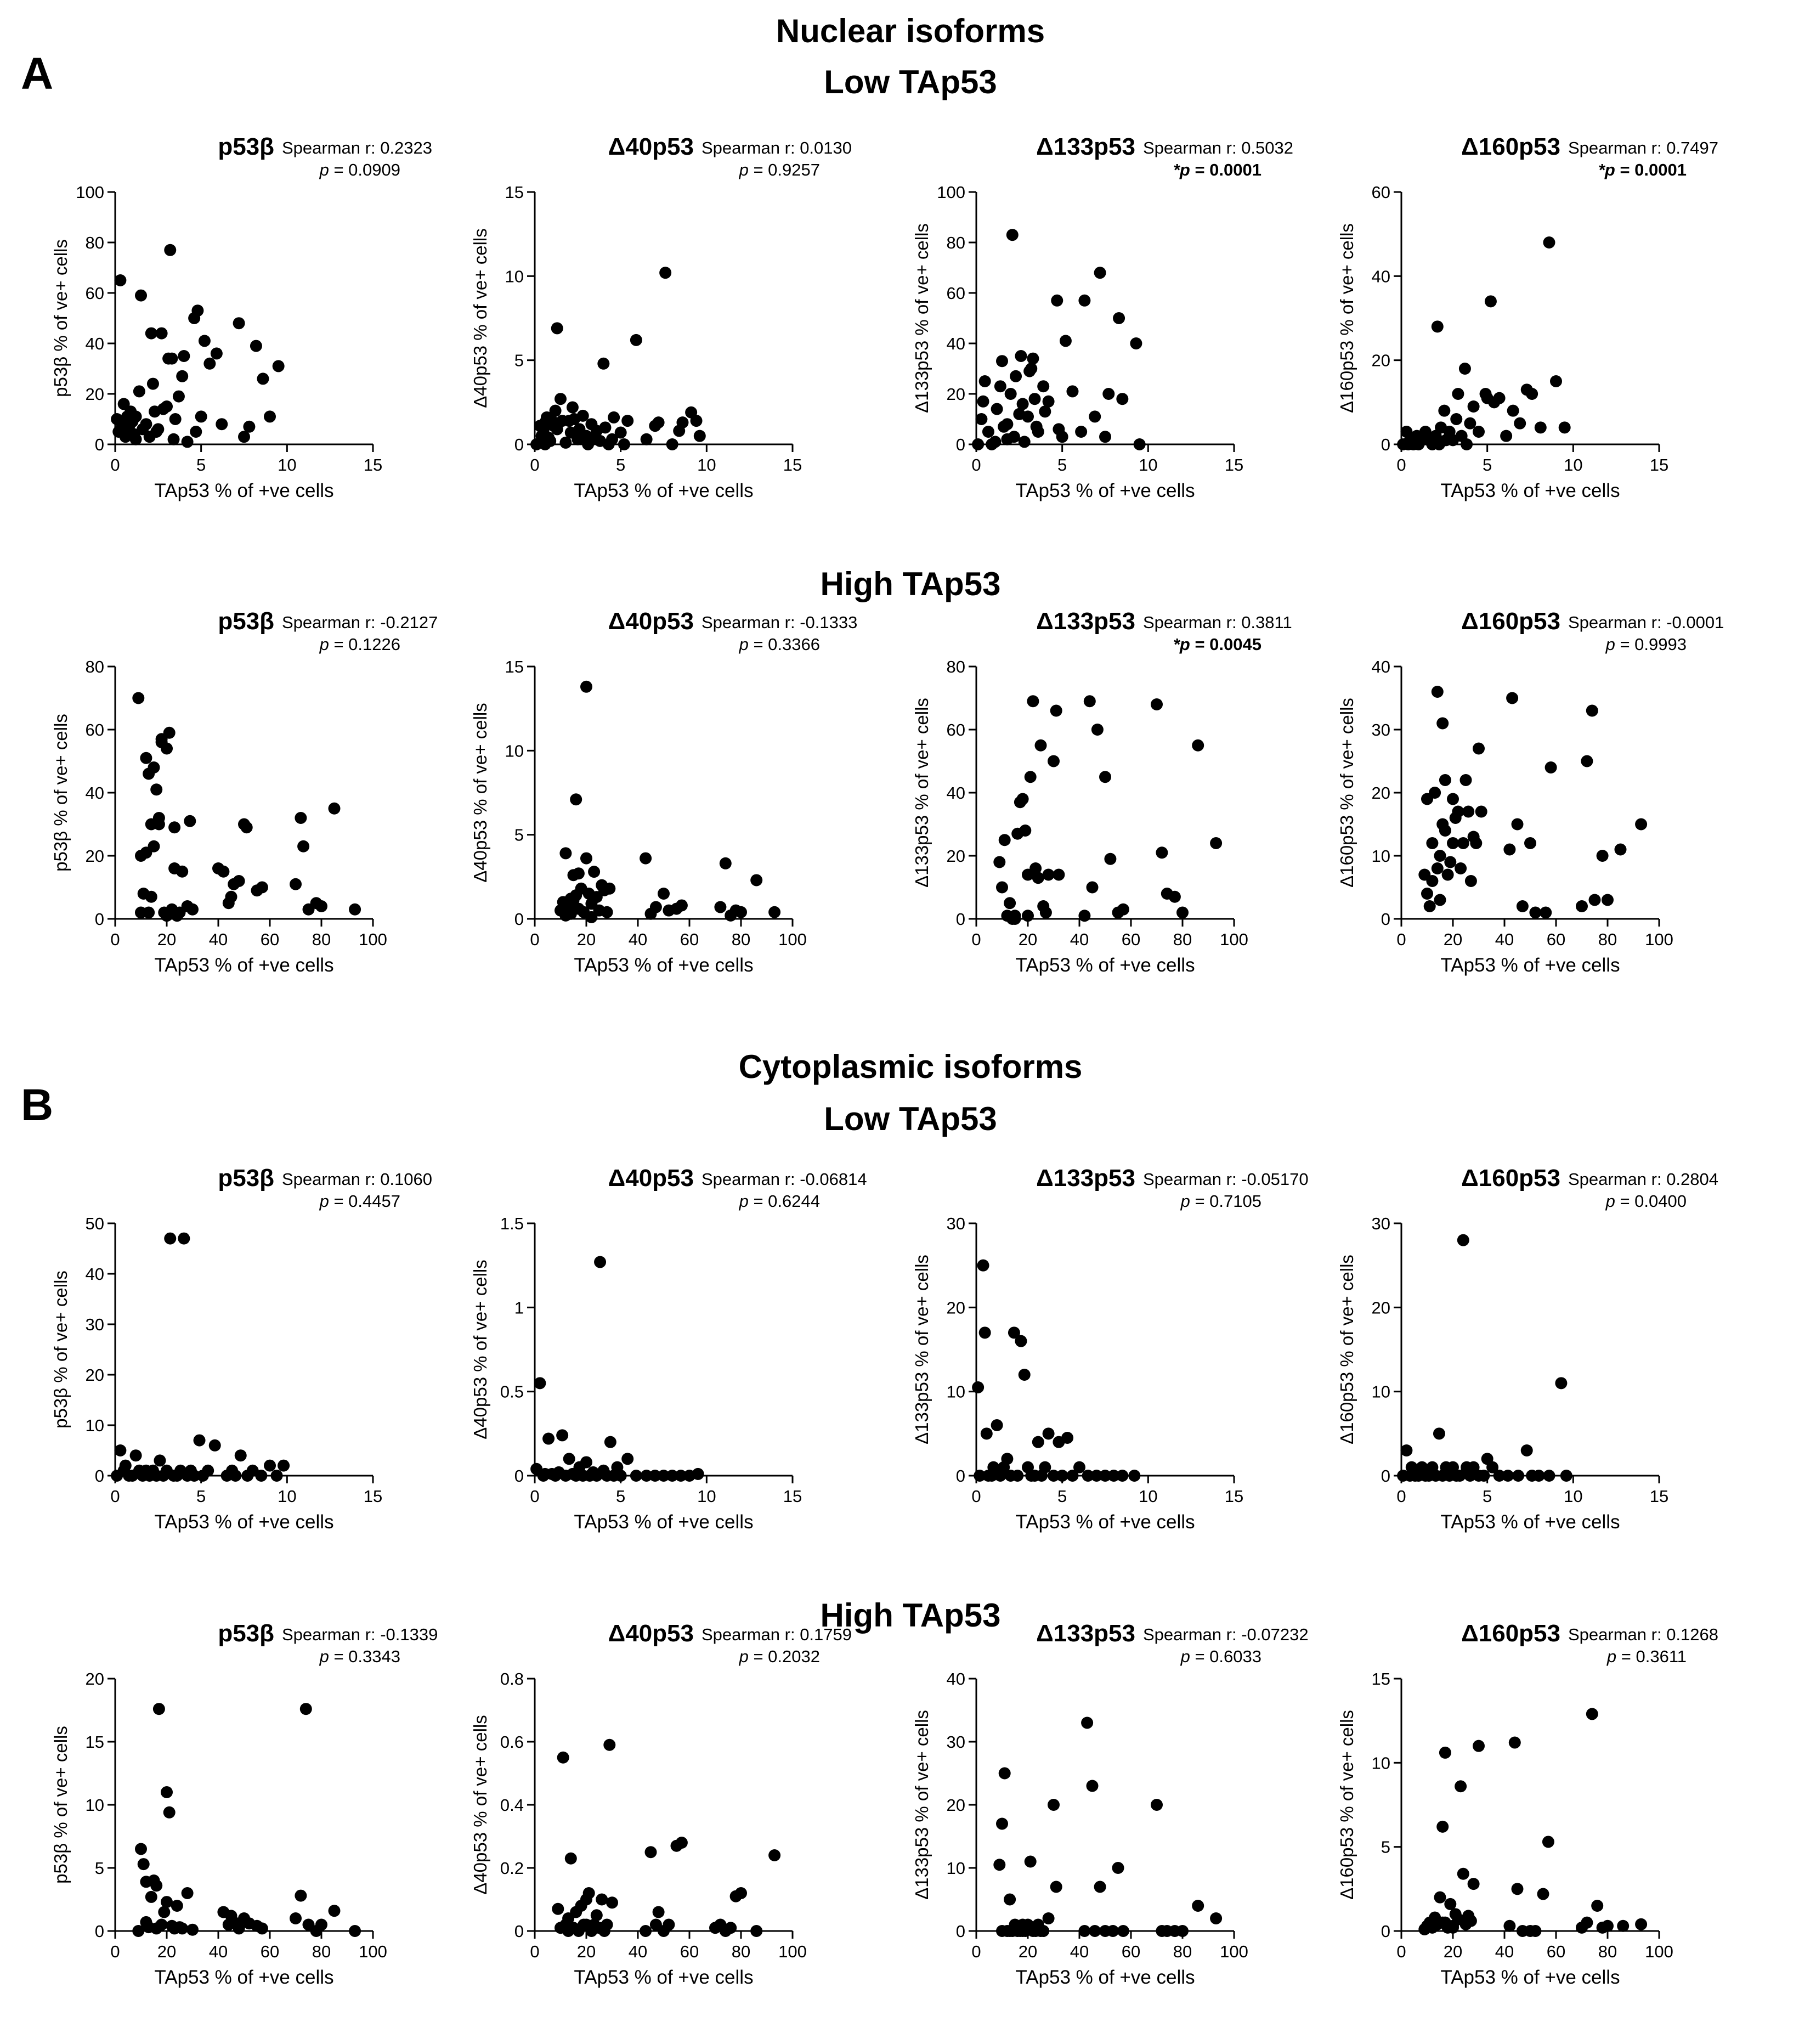  Describe the element at coordinates (512, 1868) in the screenshot. I see `y-tick-label: 0.2` at that location.